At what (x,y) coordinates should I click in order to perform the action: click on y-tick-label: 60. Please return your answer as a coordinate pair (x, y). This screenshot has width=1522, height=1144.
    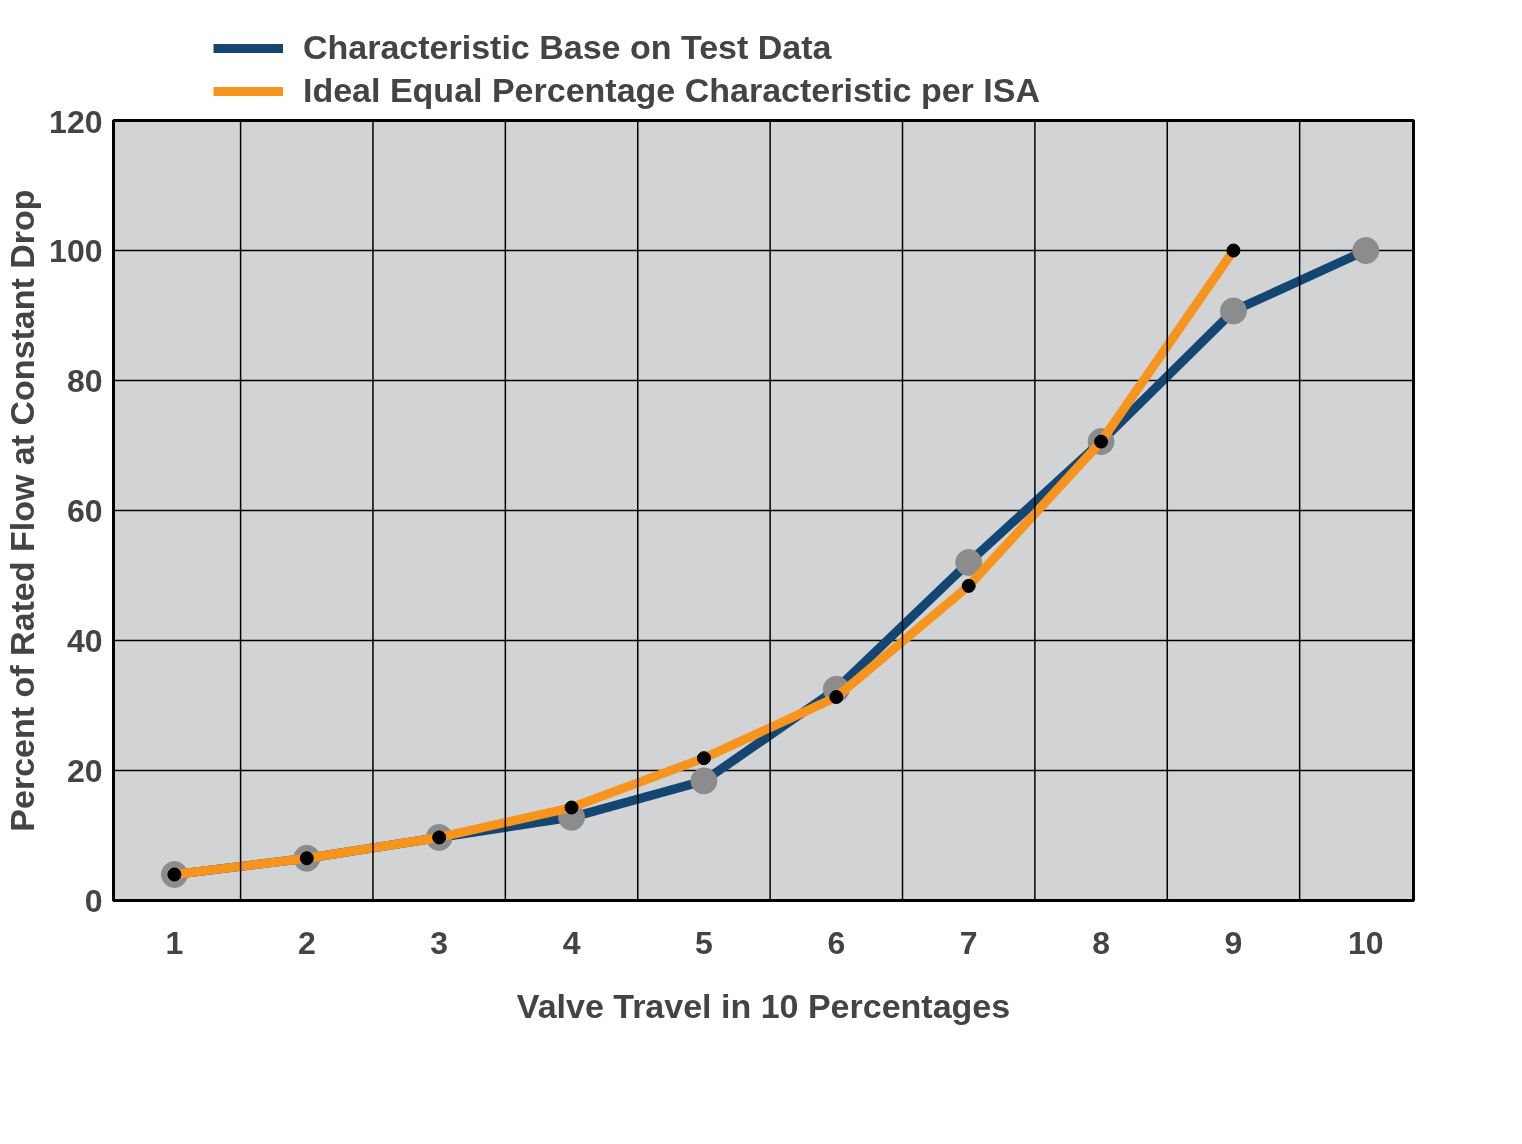
    Looking at the image, I should click on (84, 510).